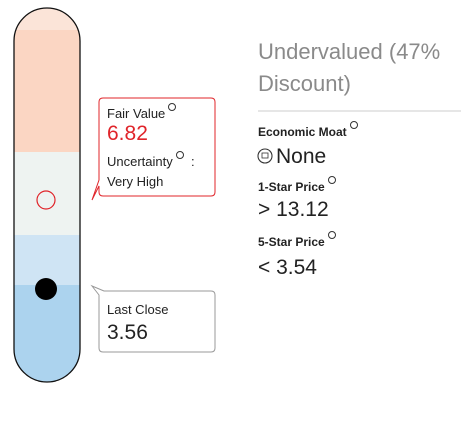 The height and width of the screenshot is (432, 468). I want to click on uncertainty-label: Uncertainty :, so click(151, 160).